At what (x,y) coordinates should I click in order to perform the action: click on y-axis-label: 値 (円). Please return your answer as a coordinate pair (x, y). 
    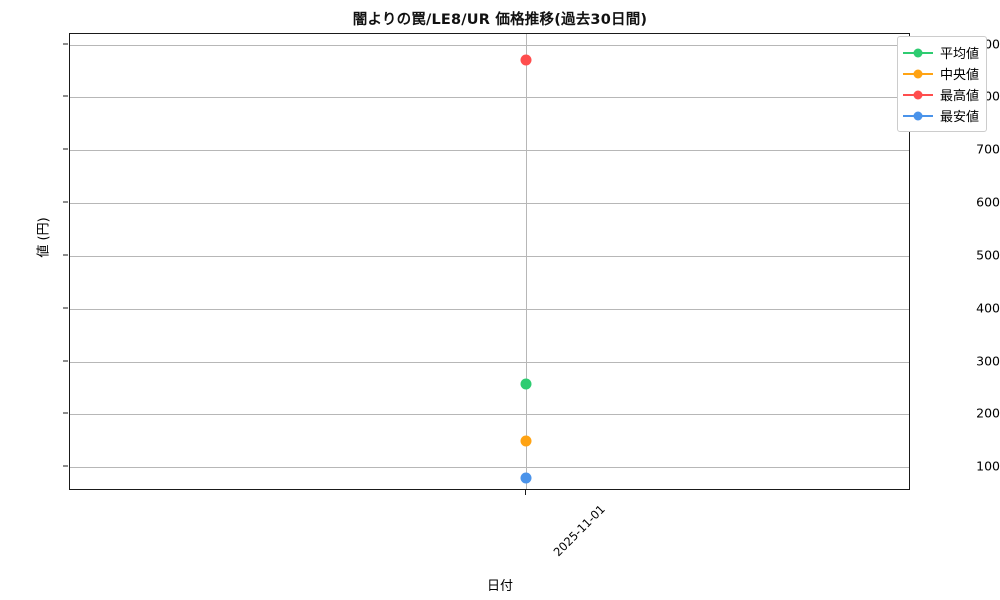
    Looking at the image, I should click on (44, 237).